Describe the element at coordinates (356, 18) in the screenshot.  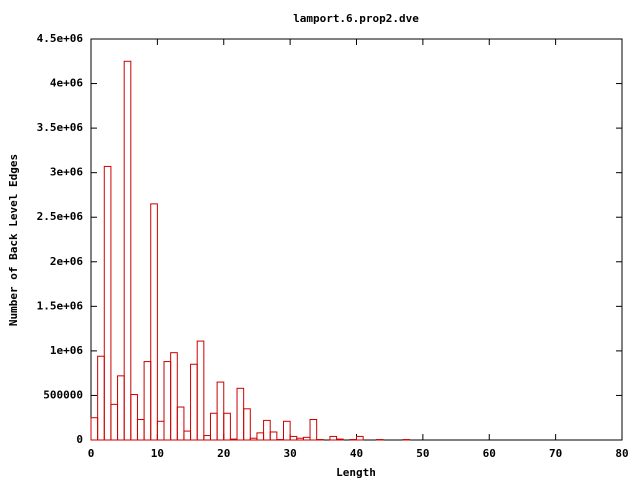
I see `chart-title: lamport.6.prop2.dve` at that location.